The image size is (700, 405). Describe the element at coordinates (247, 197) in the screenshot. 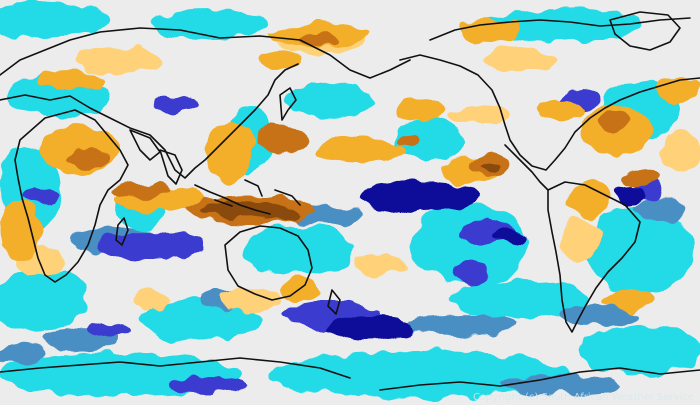

I see `indonesia-coastline` at that location.